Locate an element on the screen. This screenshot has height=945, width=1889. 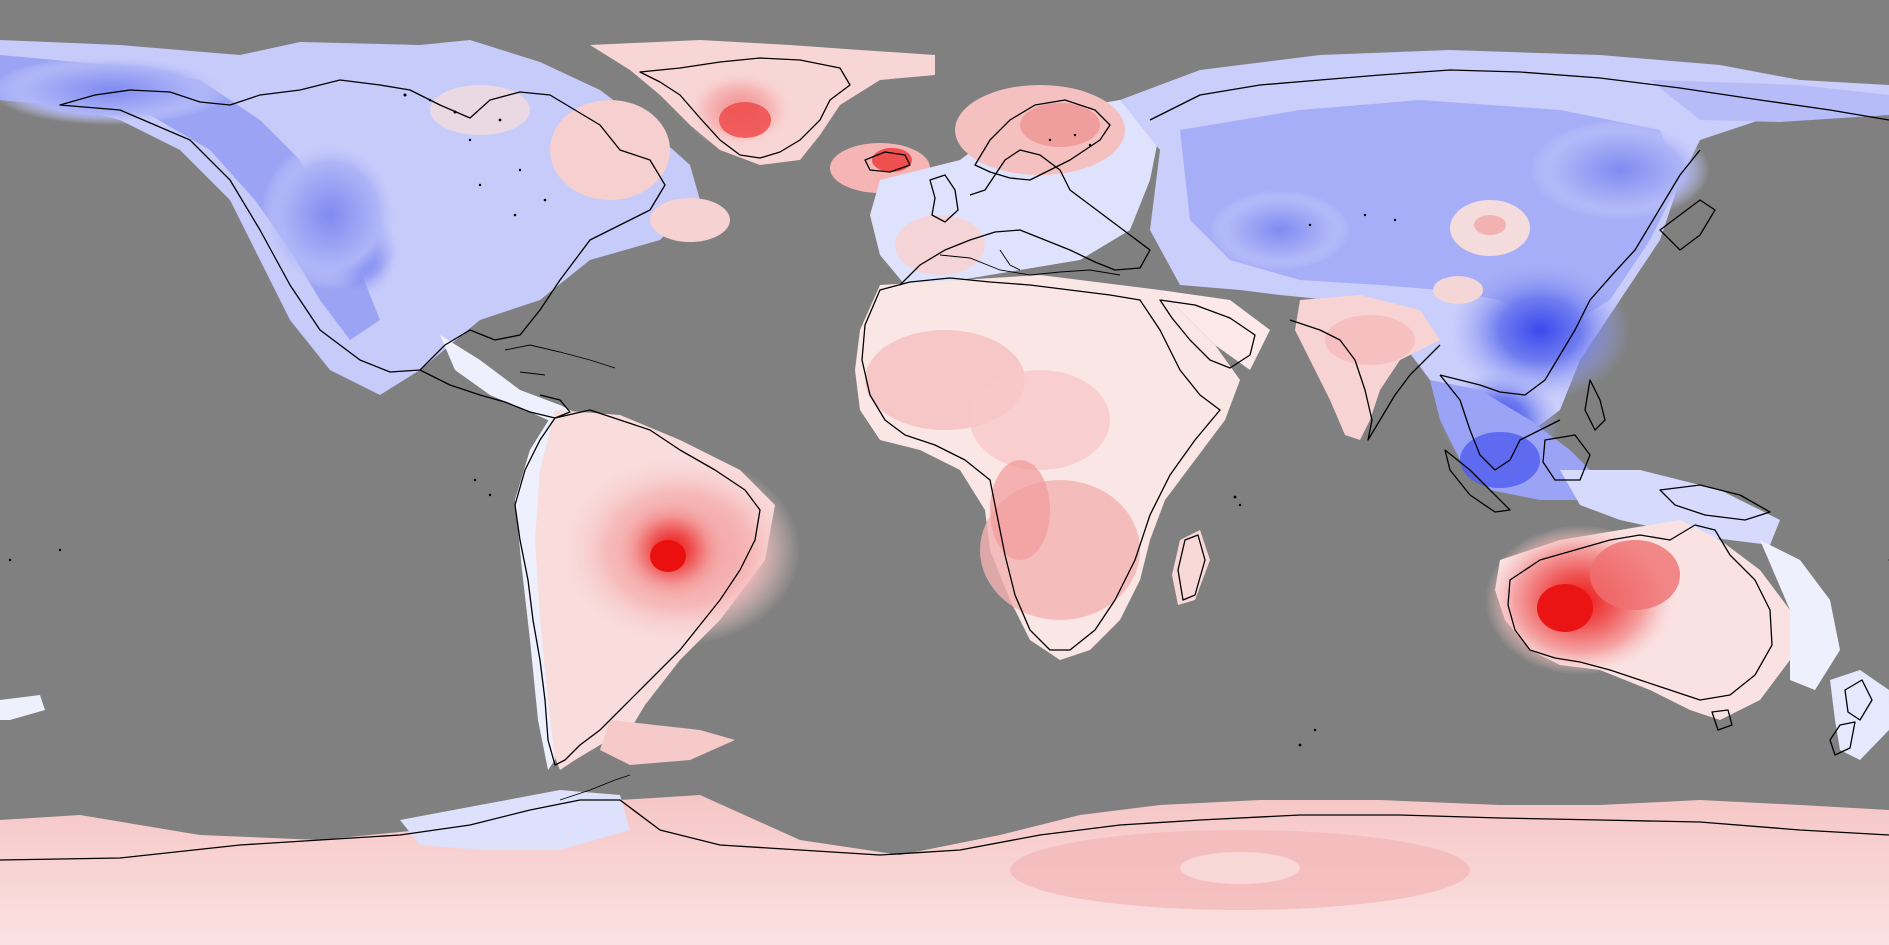
coastline-antarctica is located at coordinates (944, 830).